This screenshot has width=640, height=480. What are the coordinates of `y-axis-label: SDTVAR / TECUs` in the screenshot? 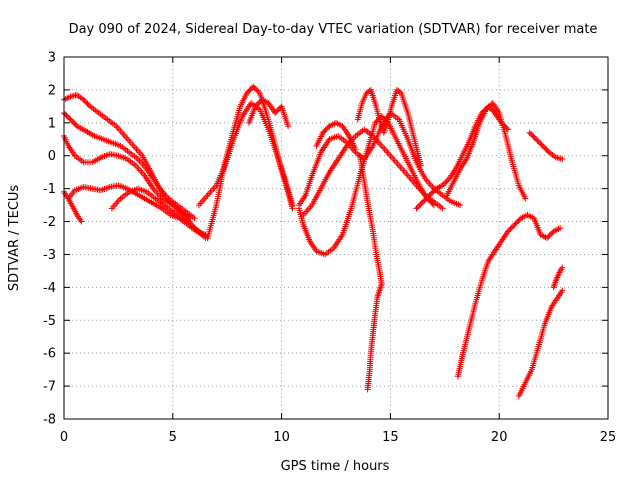 It's located at (14, 238).